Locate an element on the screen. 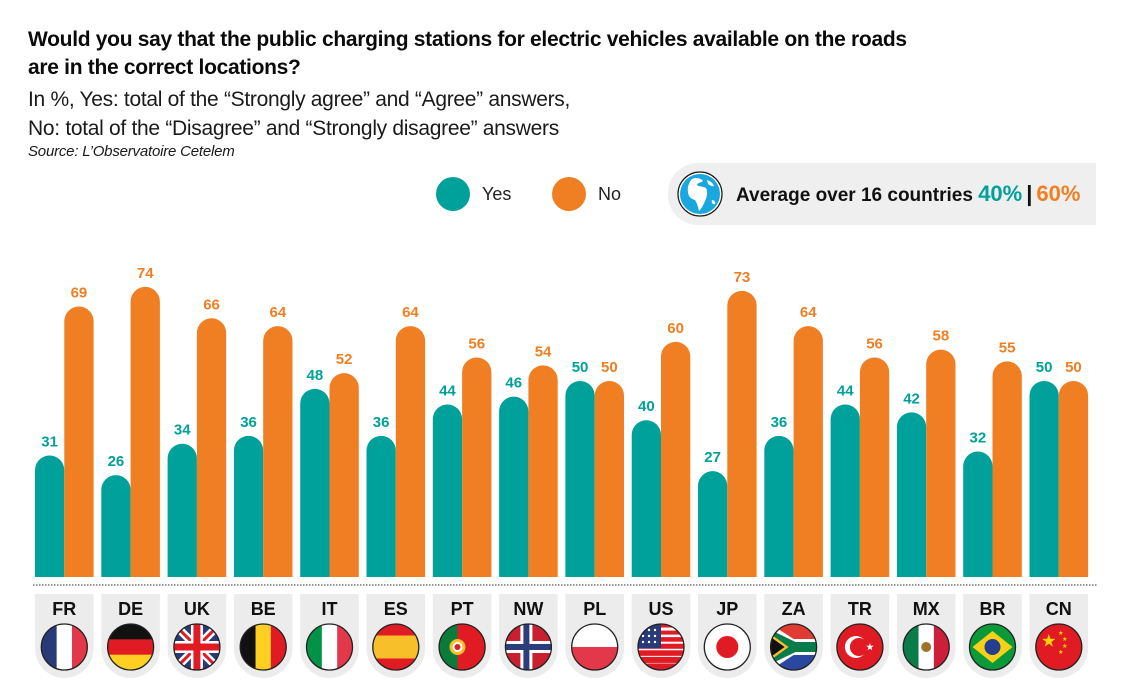  flag-za-icon is located at coordinates (793, 647).